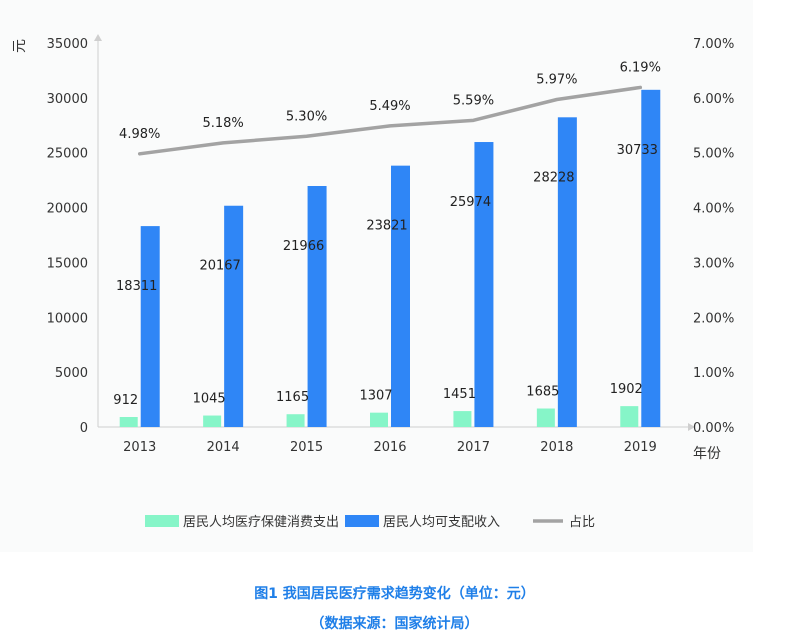  Describe the element at coordinates (71, 373) in the screenshot. I see `y-tick-label: 5000` at that location.